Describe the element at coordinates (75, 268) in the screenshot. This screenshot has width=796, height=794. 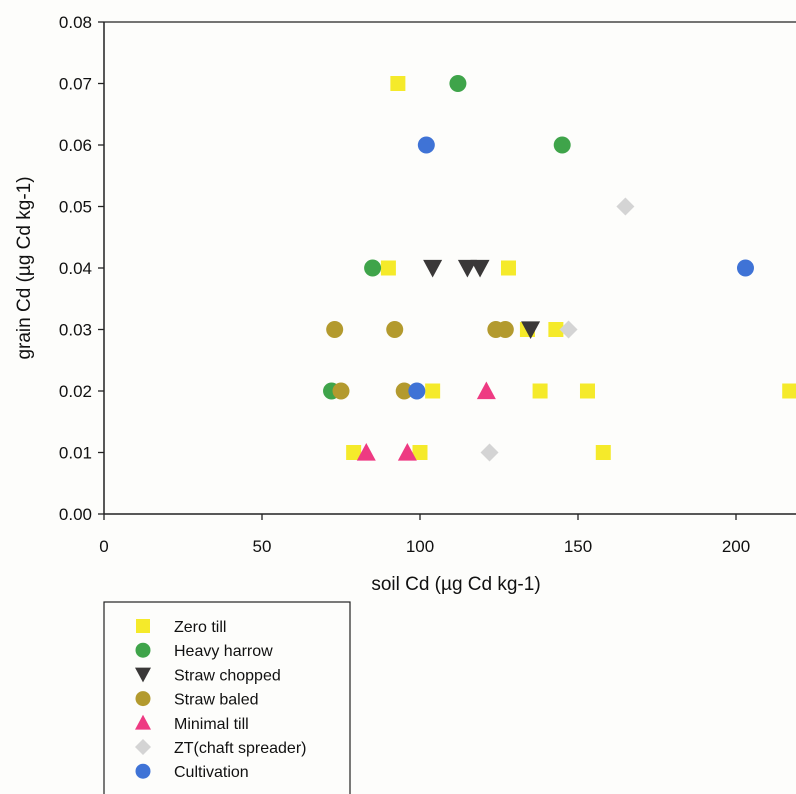
I see `y-tick-label: 0.04` at that location.